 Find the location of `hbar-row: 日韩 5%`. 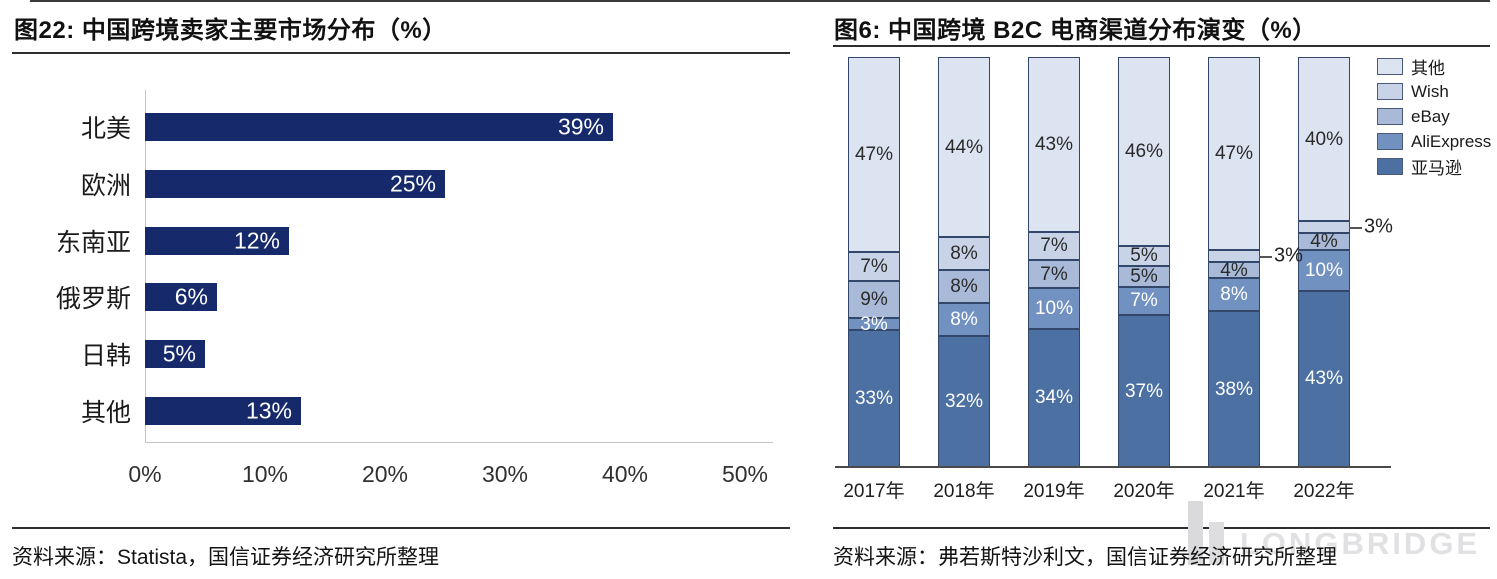

hbar-row: 日韩 5% is located at coordinates (392, 355).